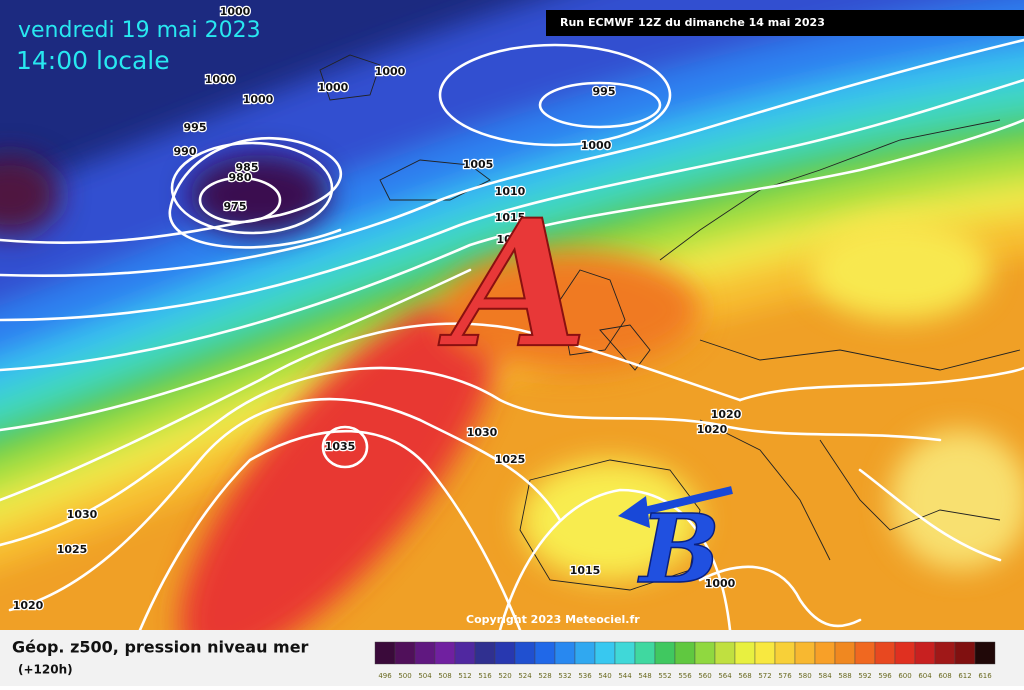 Image resolution: width=1024 pixels, height=690 pixels. I want to click on scale-label: 512, so click(464, 676).